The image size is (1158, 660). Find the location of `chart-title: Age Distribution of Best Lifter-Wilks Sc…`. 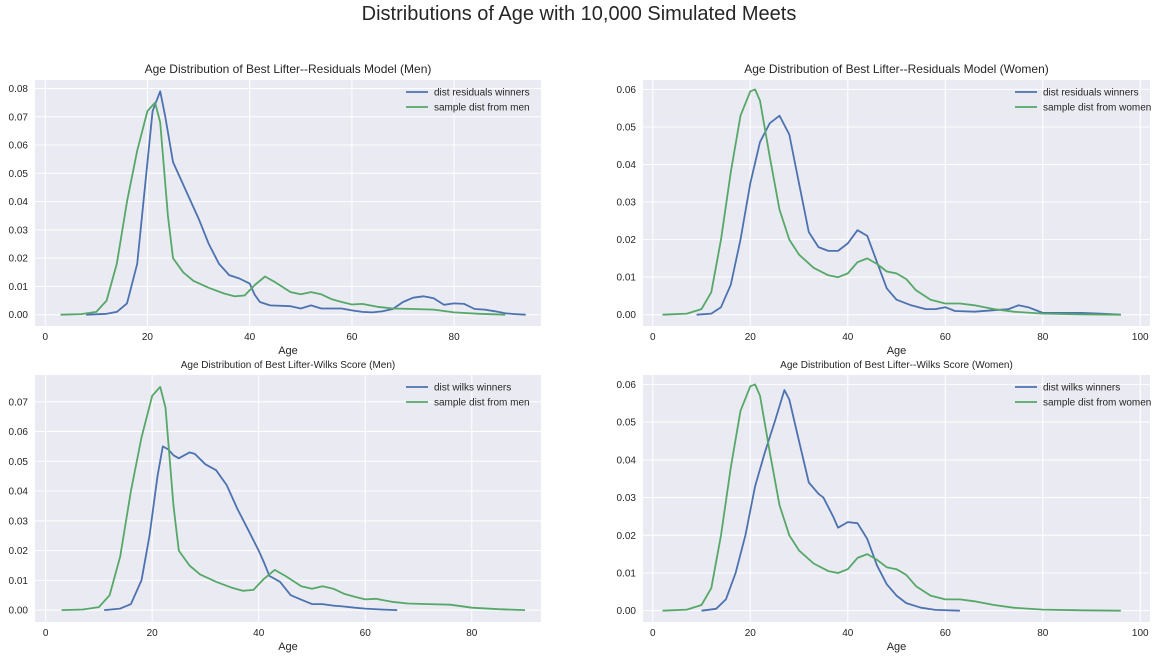

chart-title: Age Distribution of Best Lifter-Wilks Sc… is located at coordinates (288, 365).